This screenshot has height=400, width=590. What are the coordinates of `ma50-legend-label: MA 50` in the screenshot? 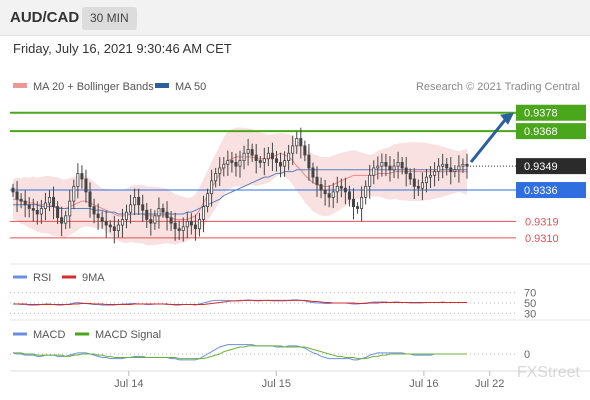 It's located at (190, 87).